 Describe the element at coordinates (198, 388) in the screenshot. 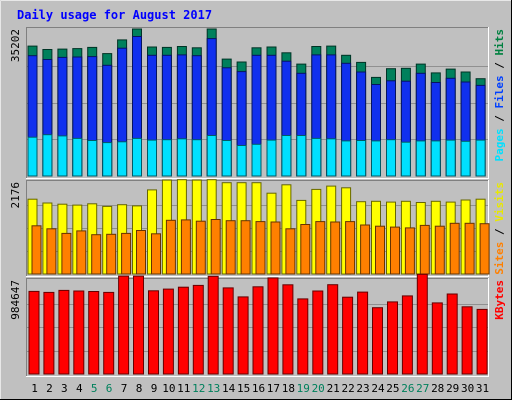

I see `day-tick-label: 12` at that location.